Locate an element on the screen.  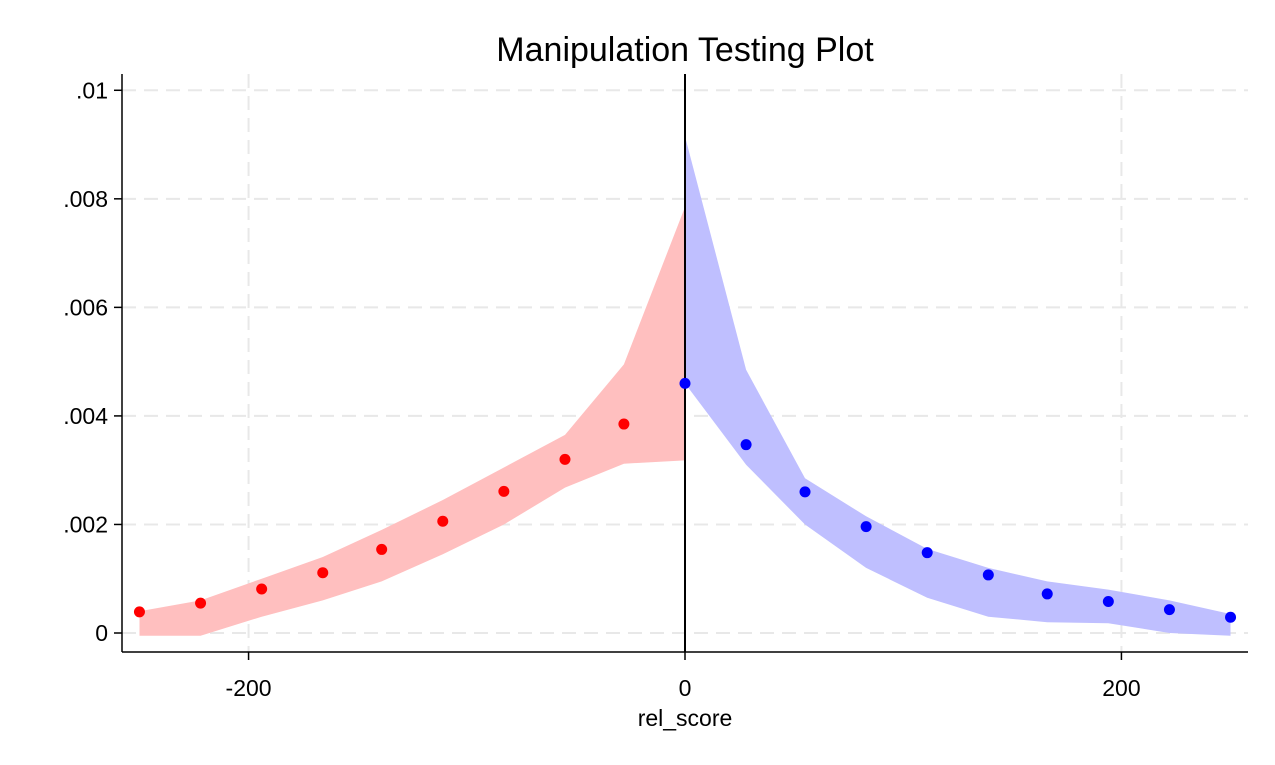
y-tick-label: .004 is located at coordinates (85, 416).